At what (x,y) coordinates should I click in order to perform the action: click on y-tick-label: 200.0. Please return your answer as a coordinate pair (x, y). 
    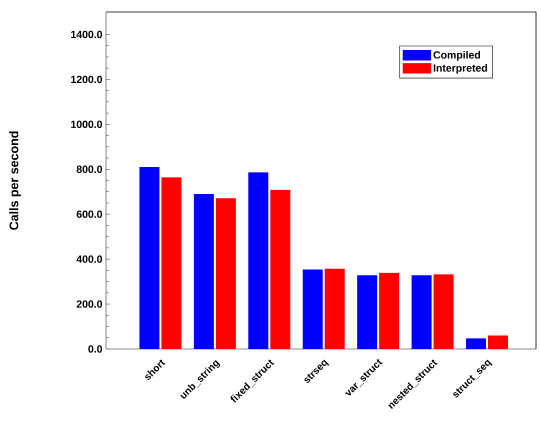
    Looking at the image, I should click on (89, 304).